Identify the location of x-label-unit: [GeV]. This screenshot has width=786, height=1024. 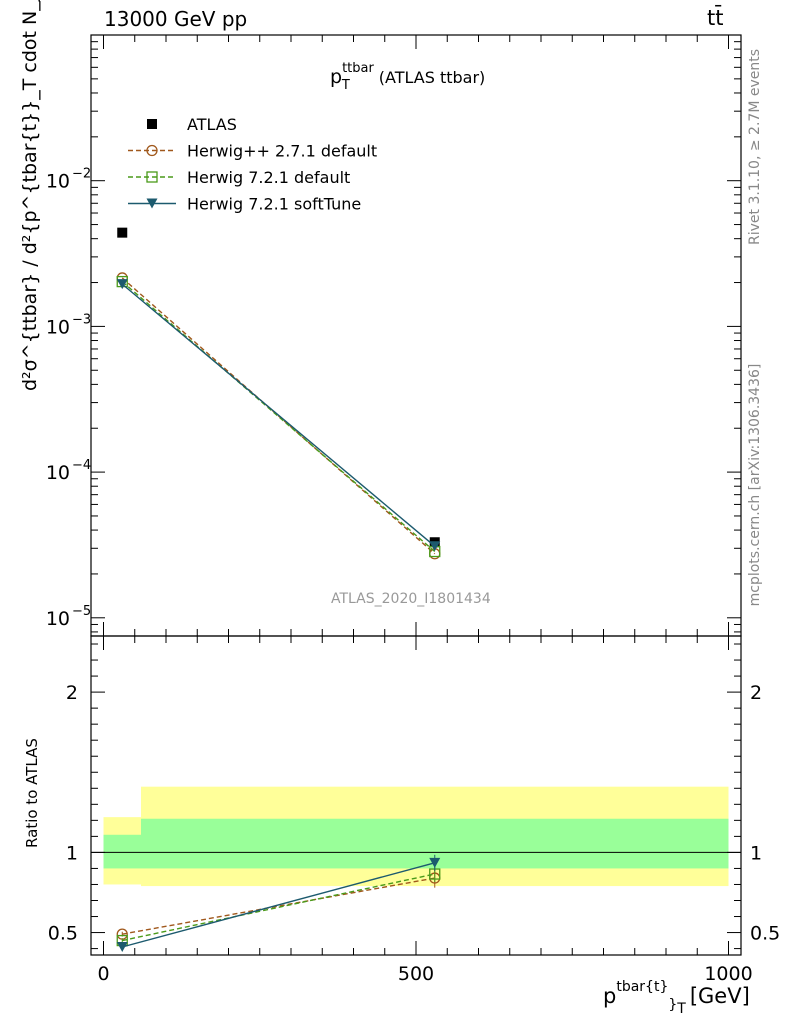
(719, 996).